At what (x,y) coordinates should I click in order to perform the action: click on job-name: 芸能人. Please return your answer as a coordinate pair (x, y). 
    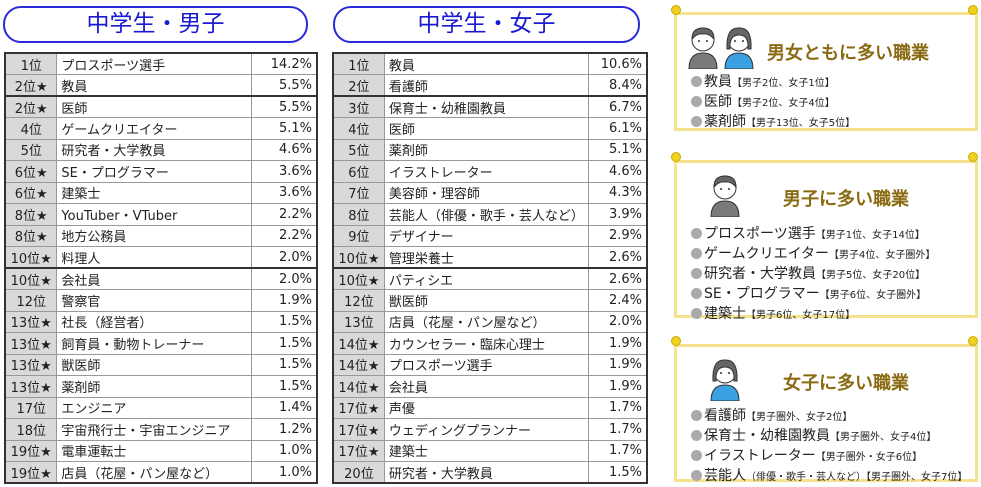
    Looking at the image, I should click on (725, 476).